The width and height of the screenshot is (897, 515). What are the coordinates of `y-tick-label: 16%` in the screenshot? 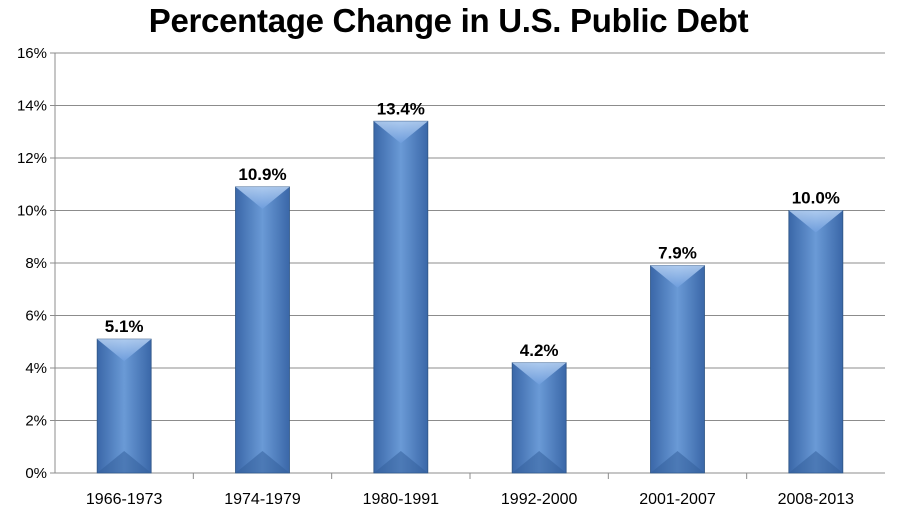 It's located at (32, 53).